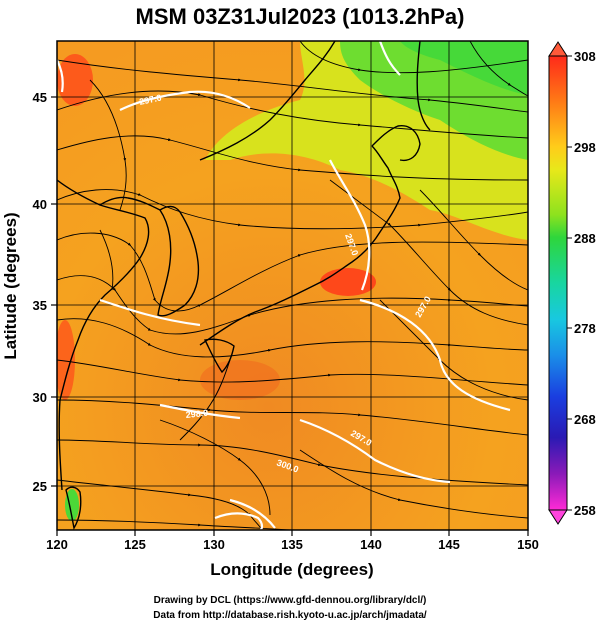 The image size is (599, 625). I want to click on y-tick-label: 45, so click(40, 97).